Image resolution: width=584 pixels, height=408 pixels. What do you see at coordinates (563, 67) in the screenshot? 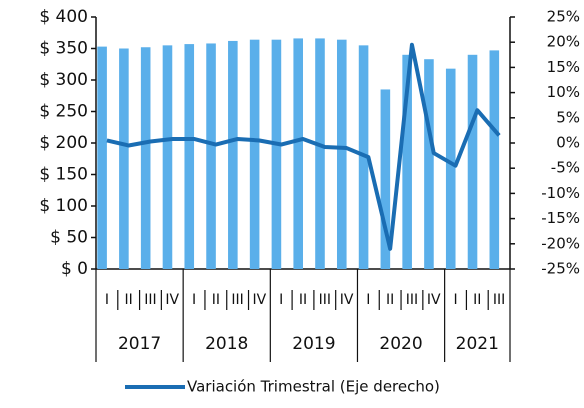
I see `y2-tick-label: 15%` at bounding box center [563, 67].